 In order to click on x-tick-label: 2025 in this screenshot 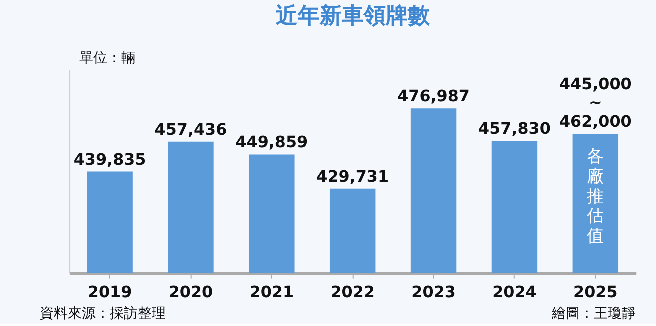, I will do `click(596, 292)`.